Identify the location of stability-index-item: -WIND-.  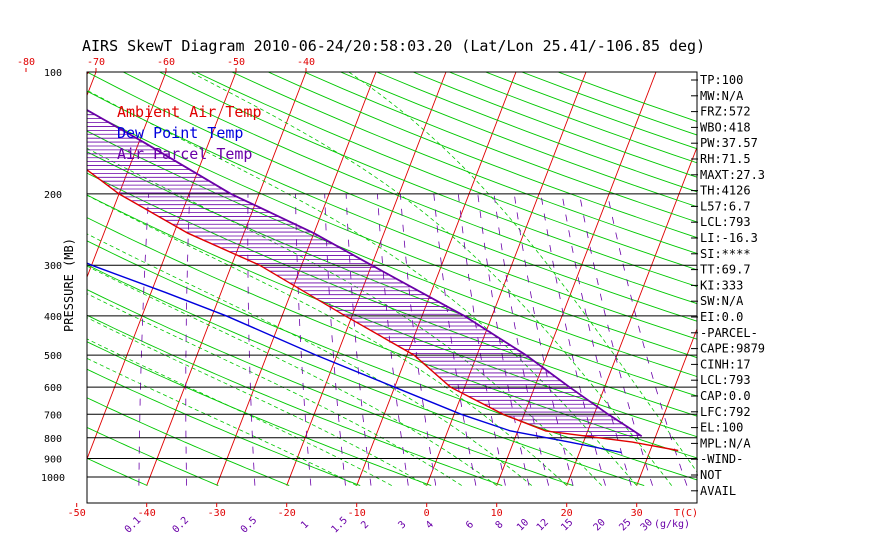
(721, 459).